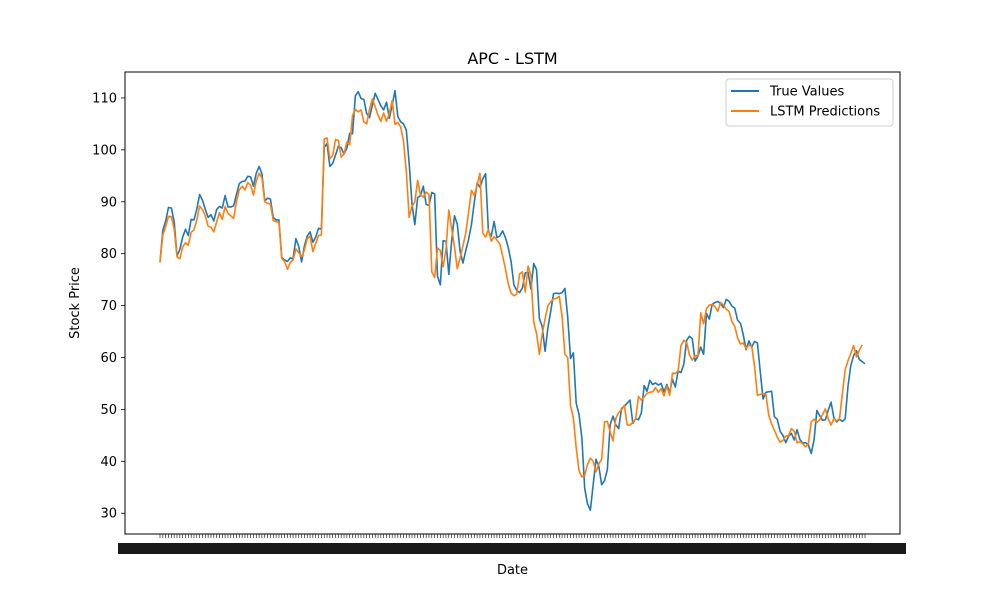  I want to click on y-tick-label: 70, so click(108, 306).